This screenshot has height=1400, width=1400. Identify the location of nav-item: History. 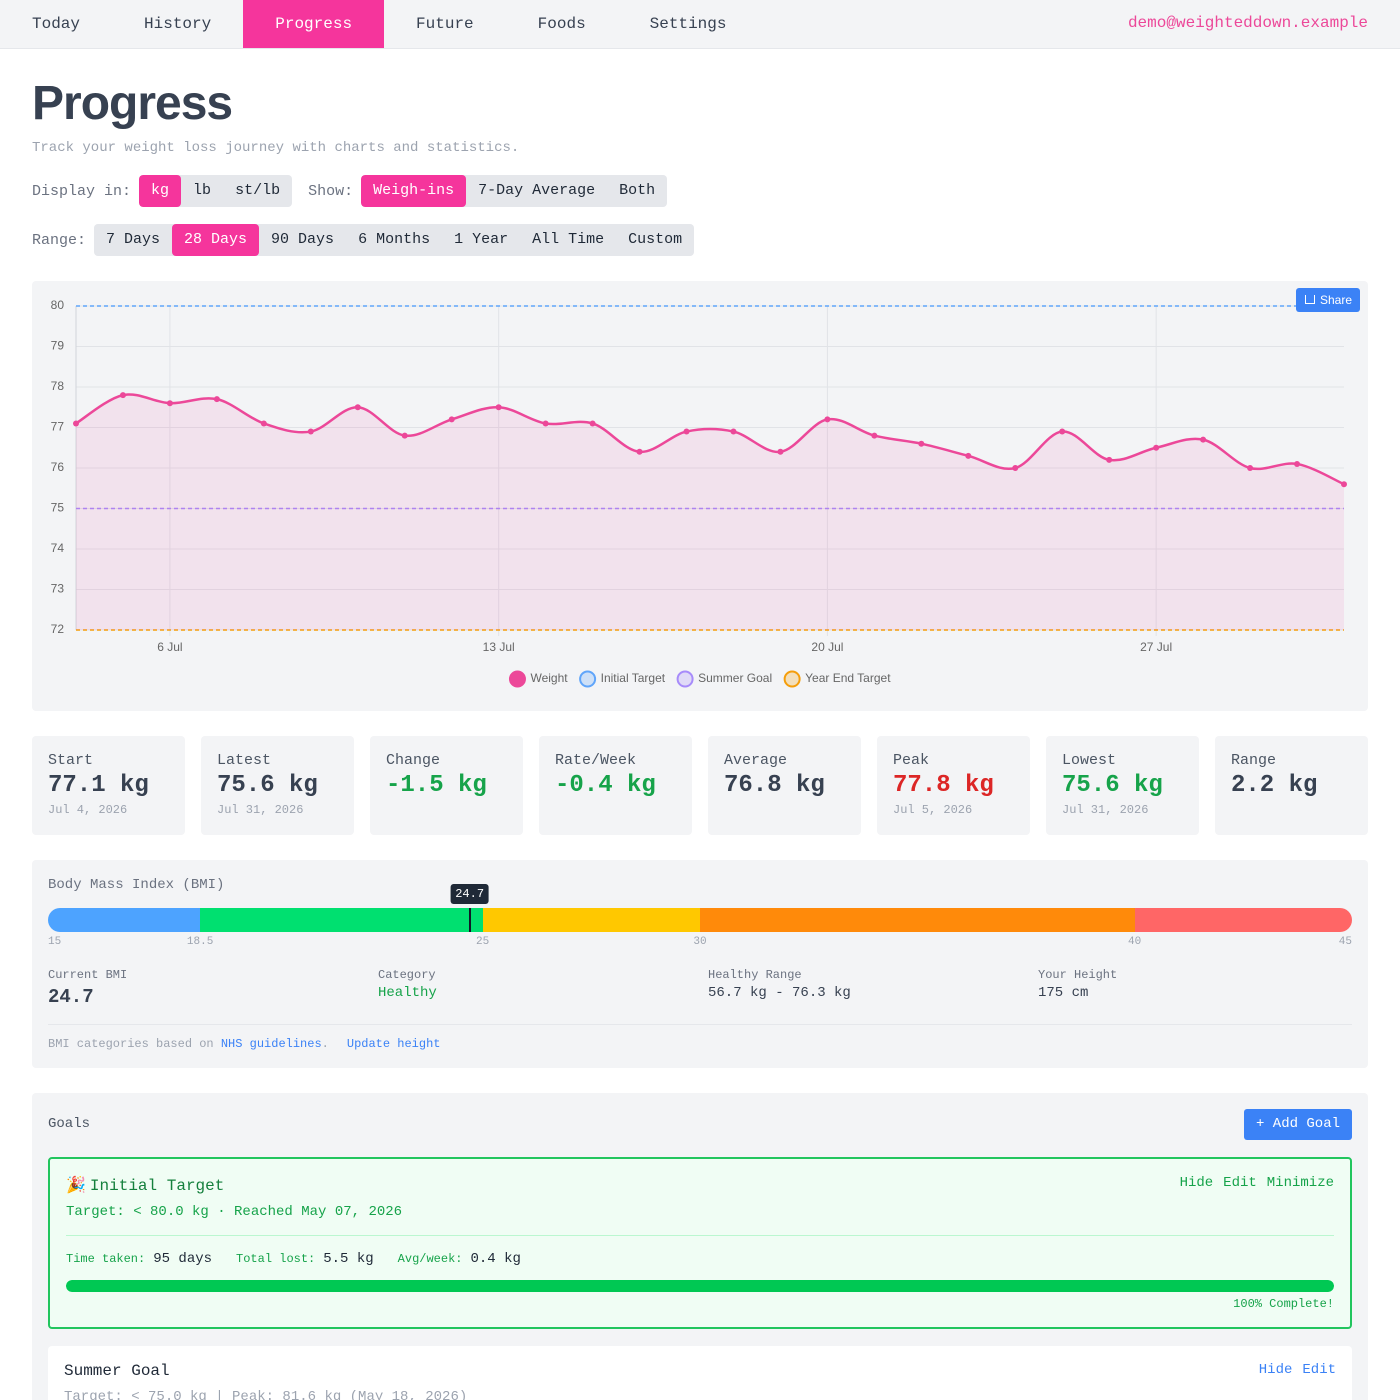
(178, 24).